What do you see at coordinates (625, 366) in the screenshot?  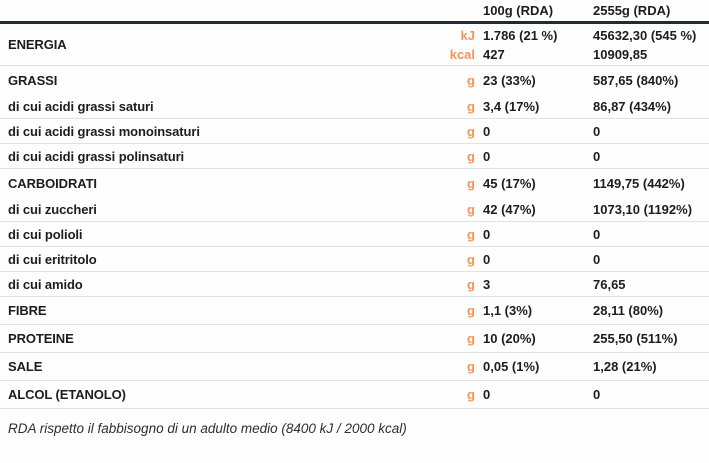 I see `value-2555g: 1,28 (21%)` at bounding box center [625, 366].